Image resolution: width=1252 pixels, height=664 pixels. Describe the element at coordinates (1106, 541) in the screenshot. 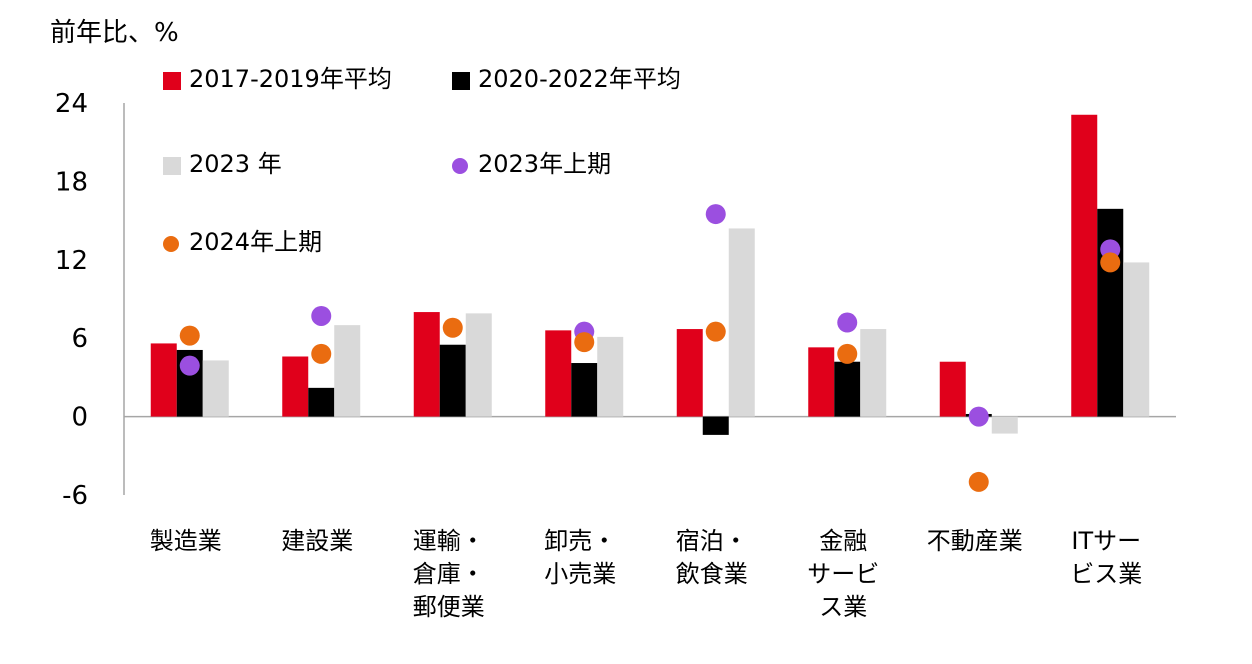

I see `category-label: ITサー` at that location.